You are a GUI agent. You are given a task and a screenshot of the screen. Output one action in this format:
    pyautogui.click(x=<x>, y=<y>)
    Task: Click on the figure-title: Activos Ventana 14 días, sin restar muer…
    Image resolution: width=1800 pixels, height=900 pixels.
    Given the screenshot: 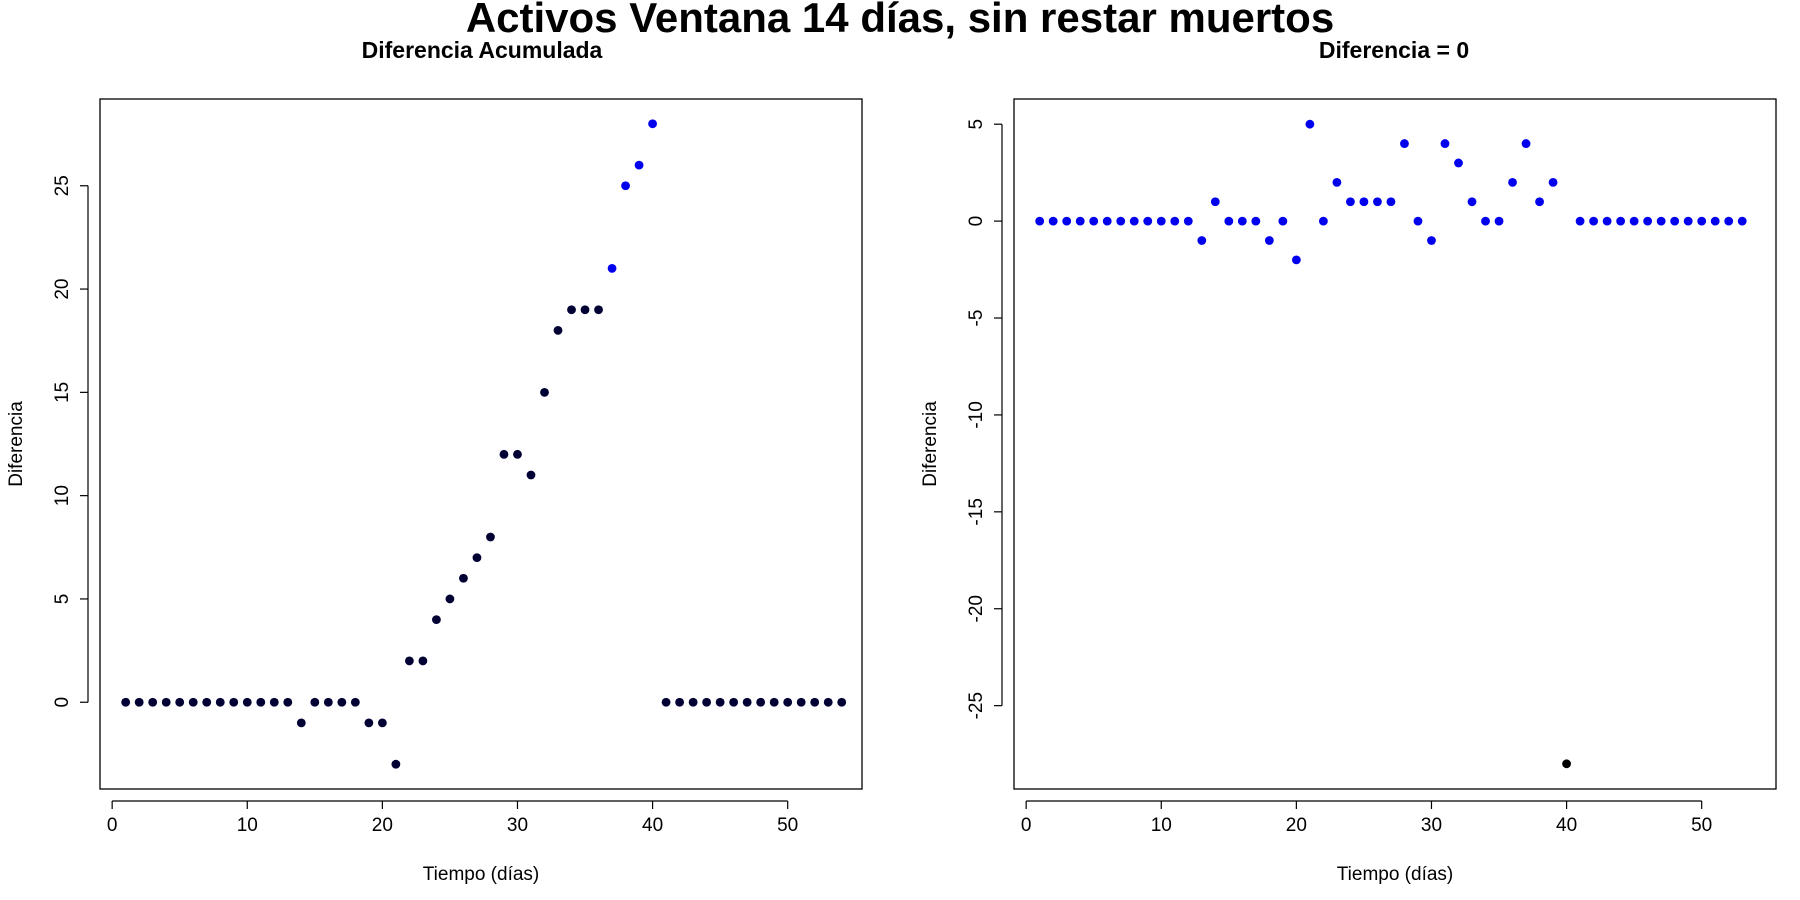 What is the action you would take?
    pyautogui.click(x=900, y=20)
    